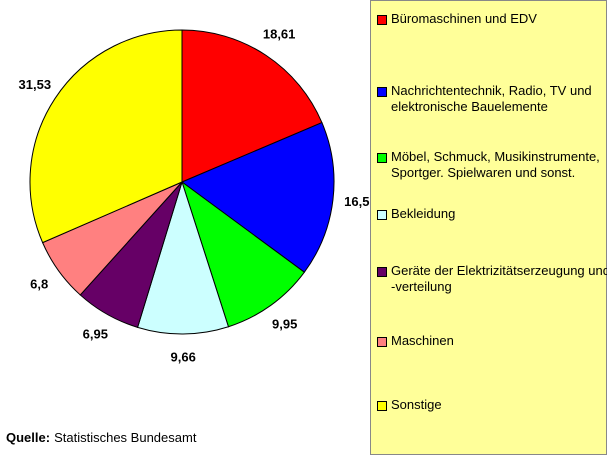  I want to click on data-label: 9,66, so click(183, 356).